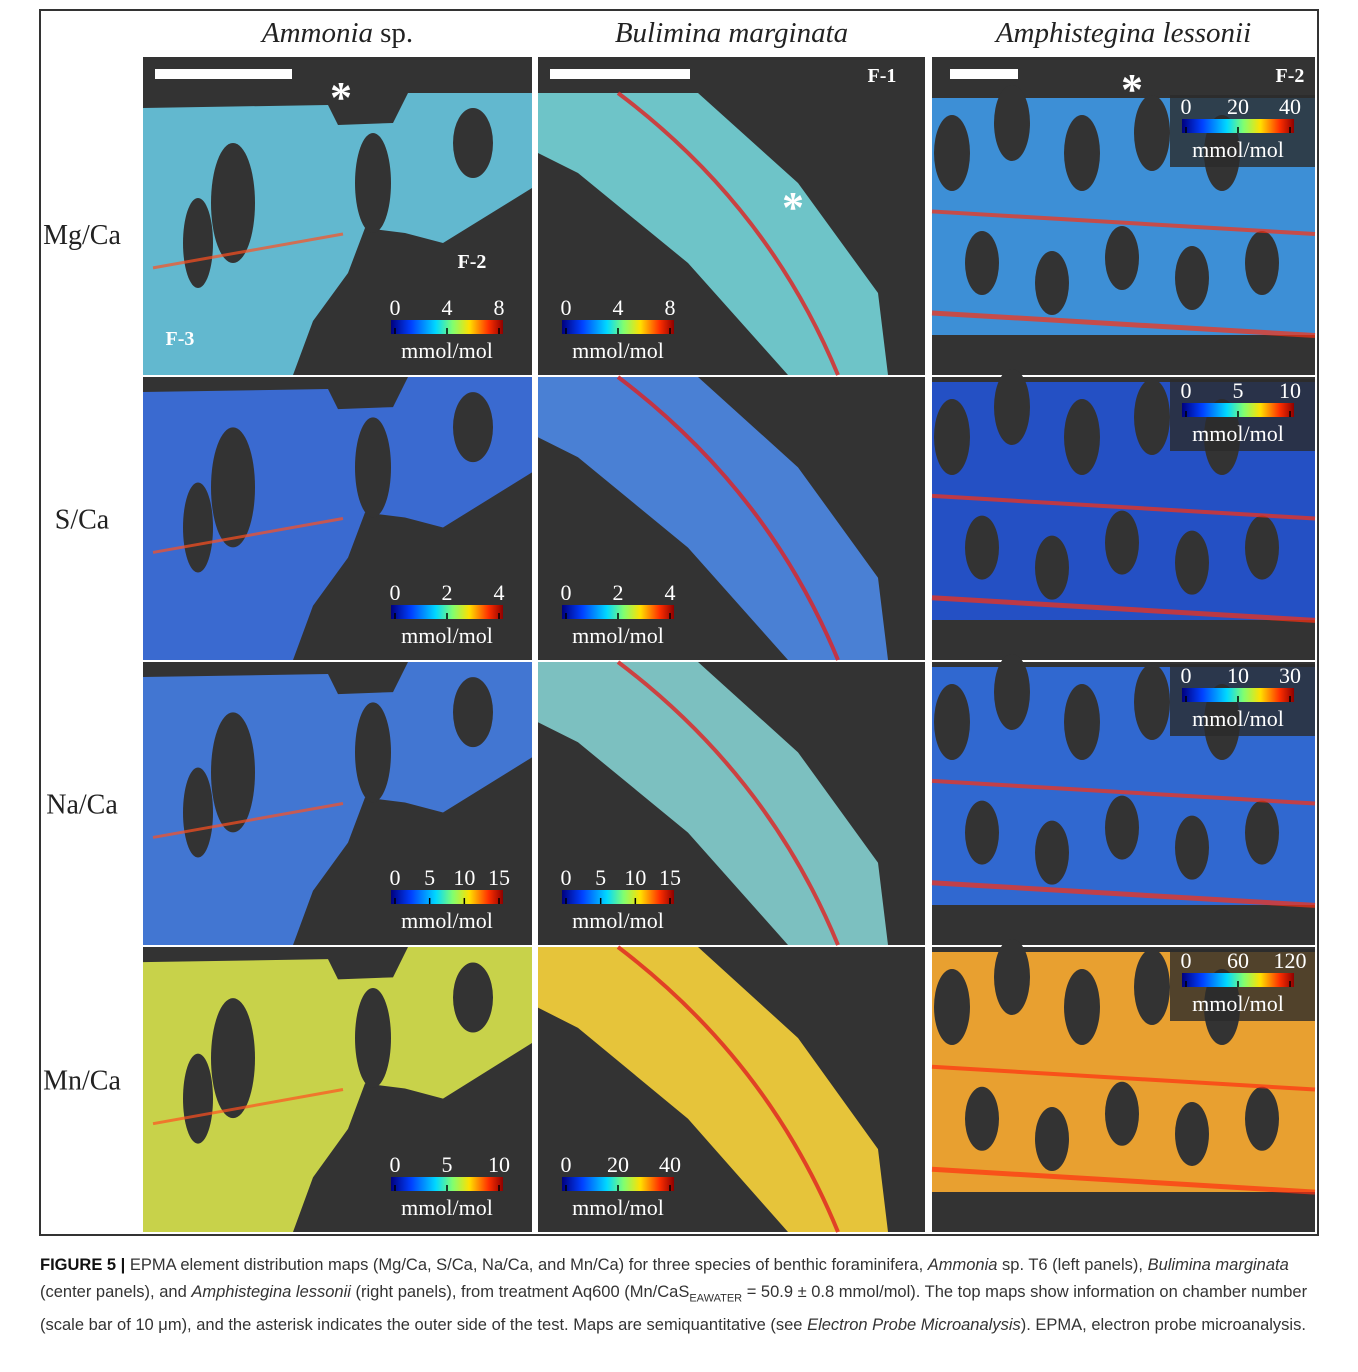  Describe the element at coordinates (914, 1325) in the screenshot. I see `caption-italic: Electron Probe Microanalysis` at that location.